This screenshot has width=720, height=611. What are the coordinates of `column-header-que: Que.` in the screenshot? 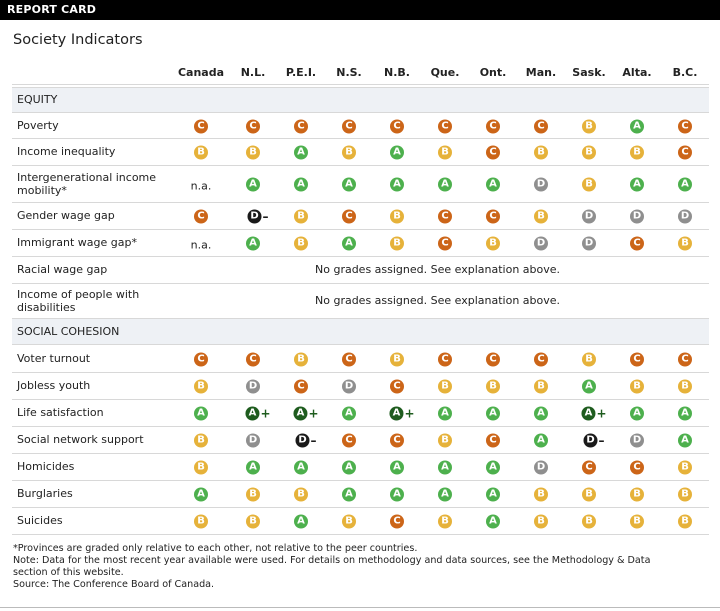 It's located at (445, 72).